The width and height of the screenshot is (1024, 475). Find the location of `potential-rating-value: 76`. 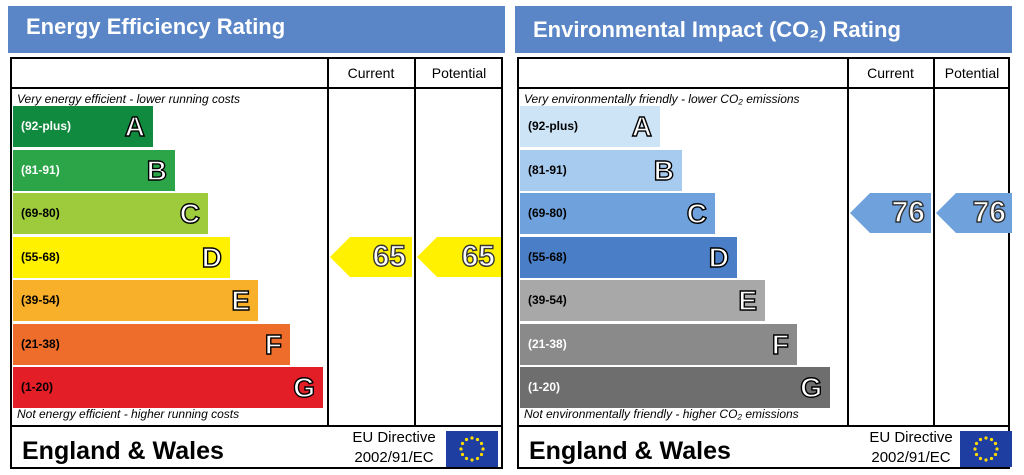

potential-rating-value: 76 is located at coordinates (989, 212).